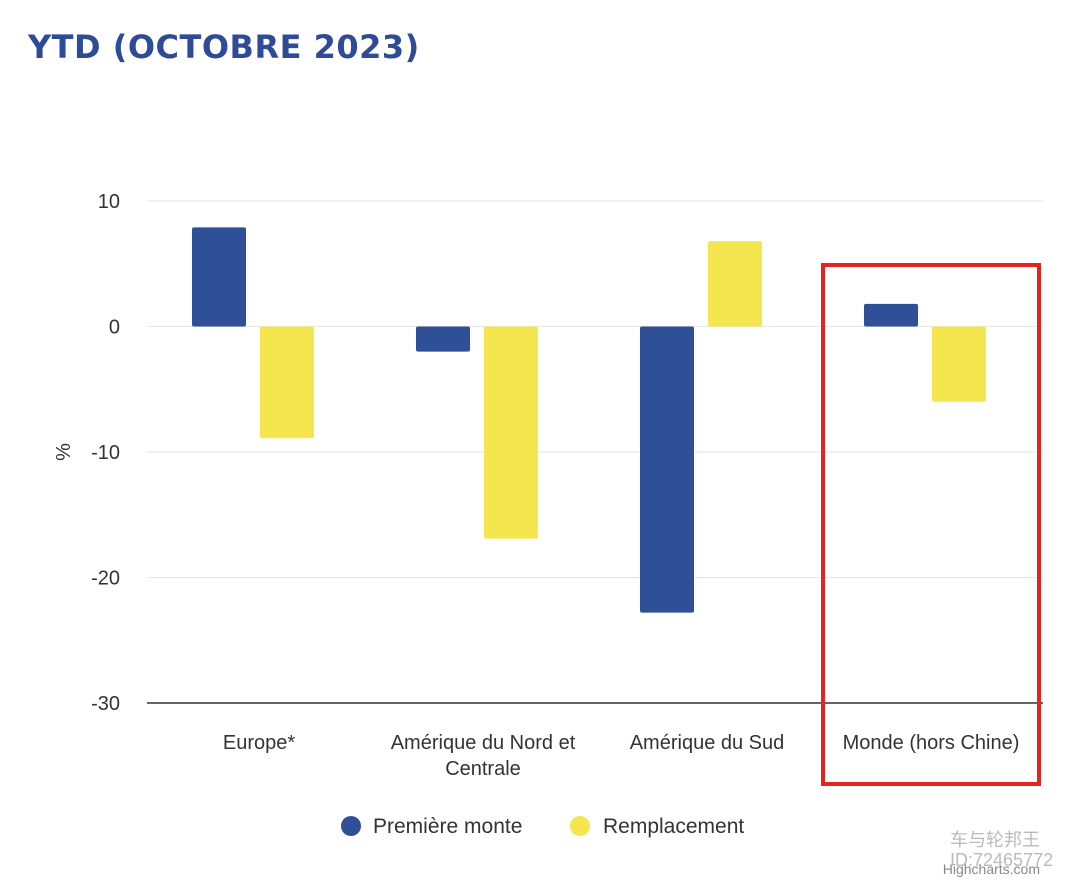 The image size is (1080, 886). I want to click on legend-label: Remplacement, so click(673, 826).